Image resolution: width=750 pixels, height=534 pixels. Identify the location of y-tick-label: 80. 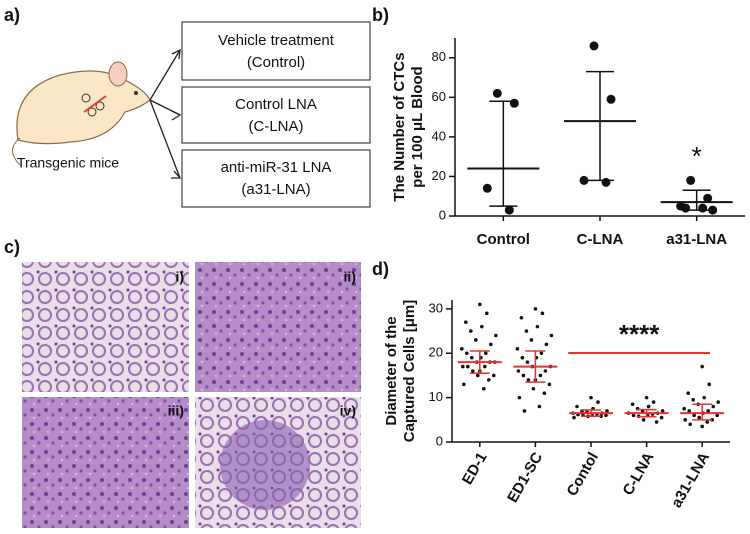
(439, 56).